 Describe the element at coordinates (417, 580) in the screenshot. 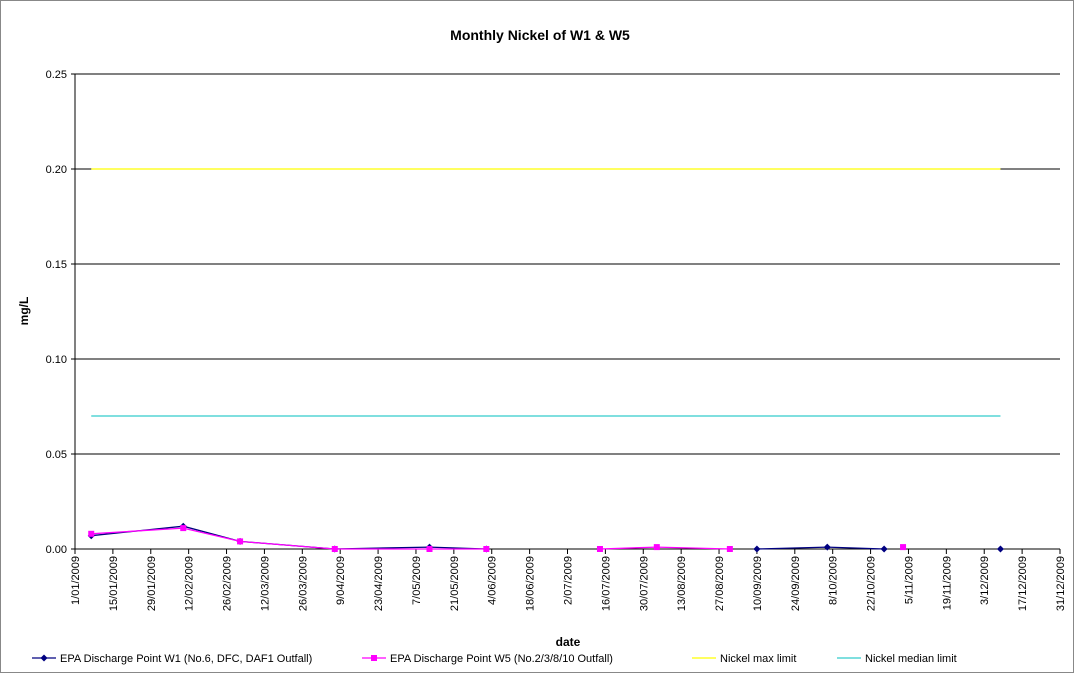

I see `x-tick-label: 7/05/2009` at that location.